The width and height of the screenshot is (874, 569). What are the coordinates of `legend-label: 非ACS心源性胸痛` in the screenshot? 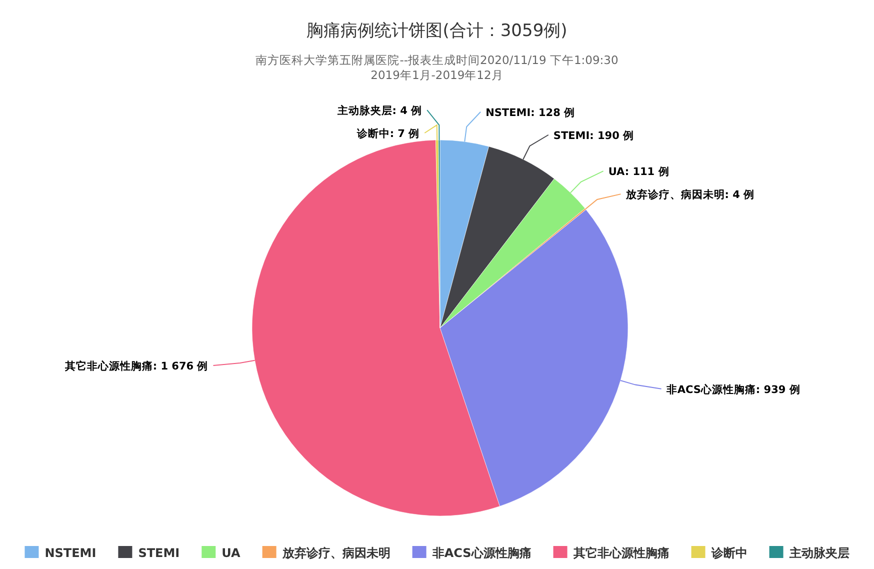 It's located at (481, 553).